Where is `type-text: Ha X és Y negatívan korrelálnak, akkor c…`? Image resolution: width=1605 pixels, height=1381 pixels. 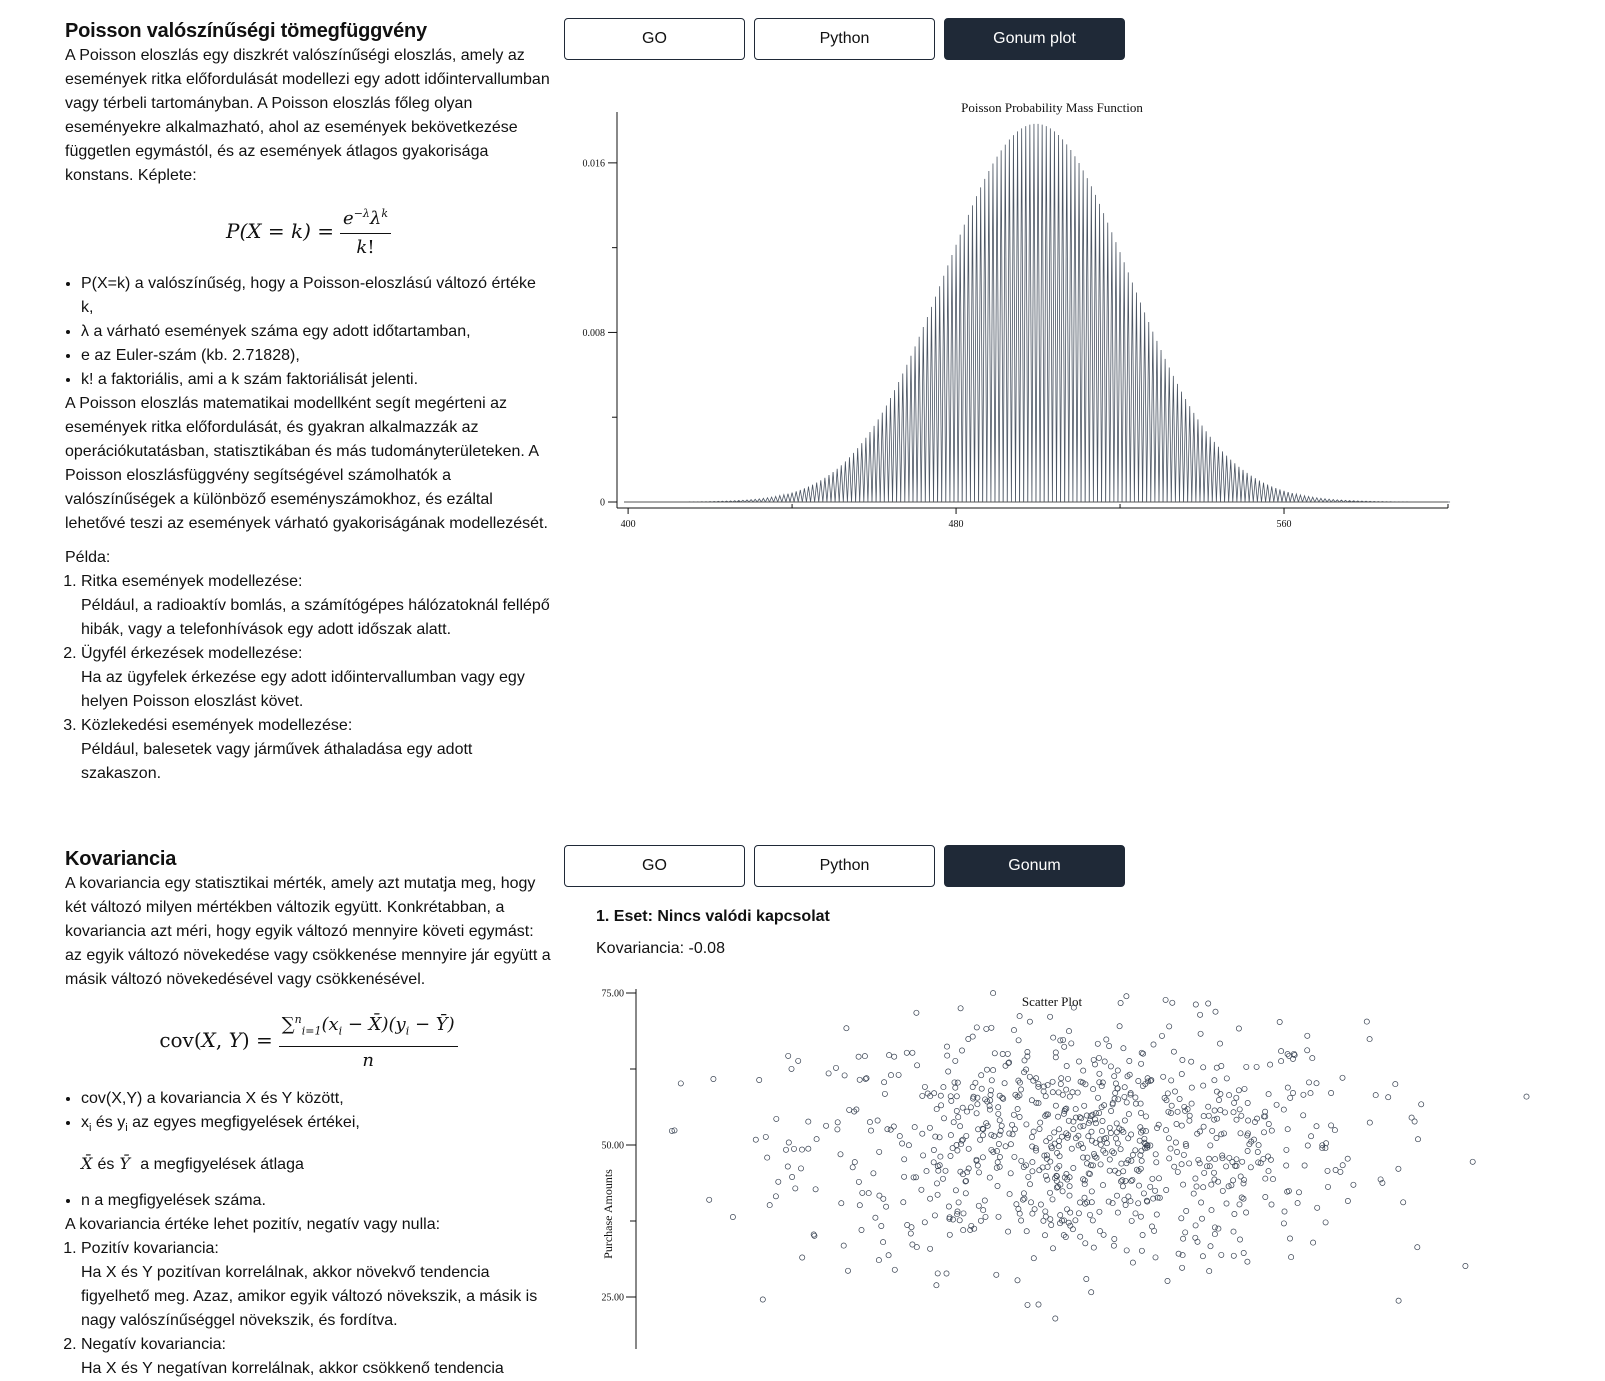
type-text: Ha X és Y negatívan korrelálnak, akkor c… is located at coordinates (316, 1369).